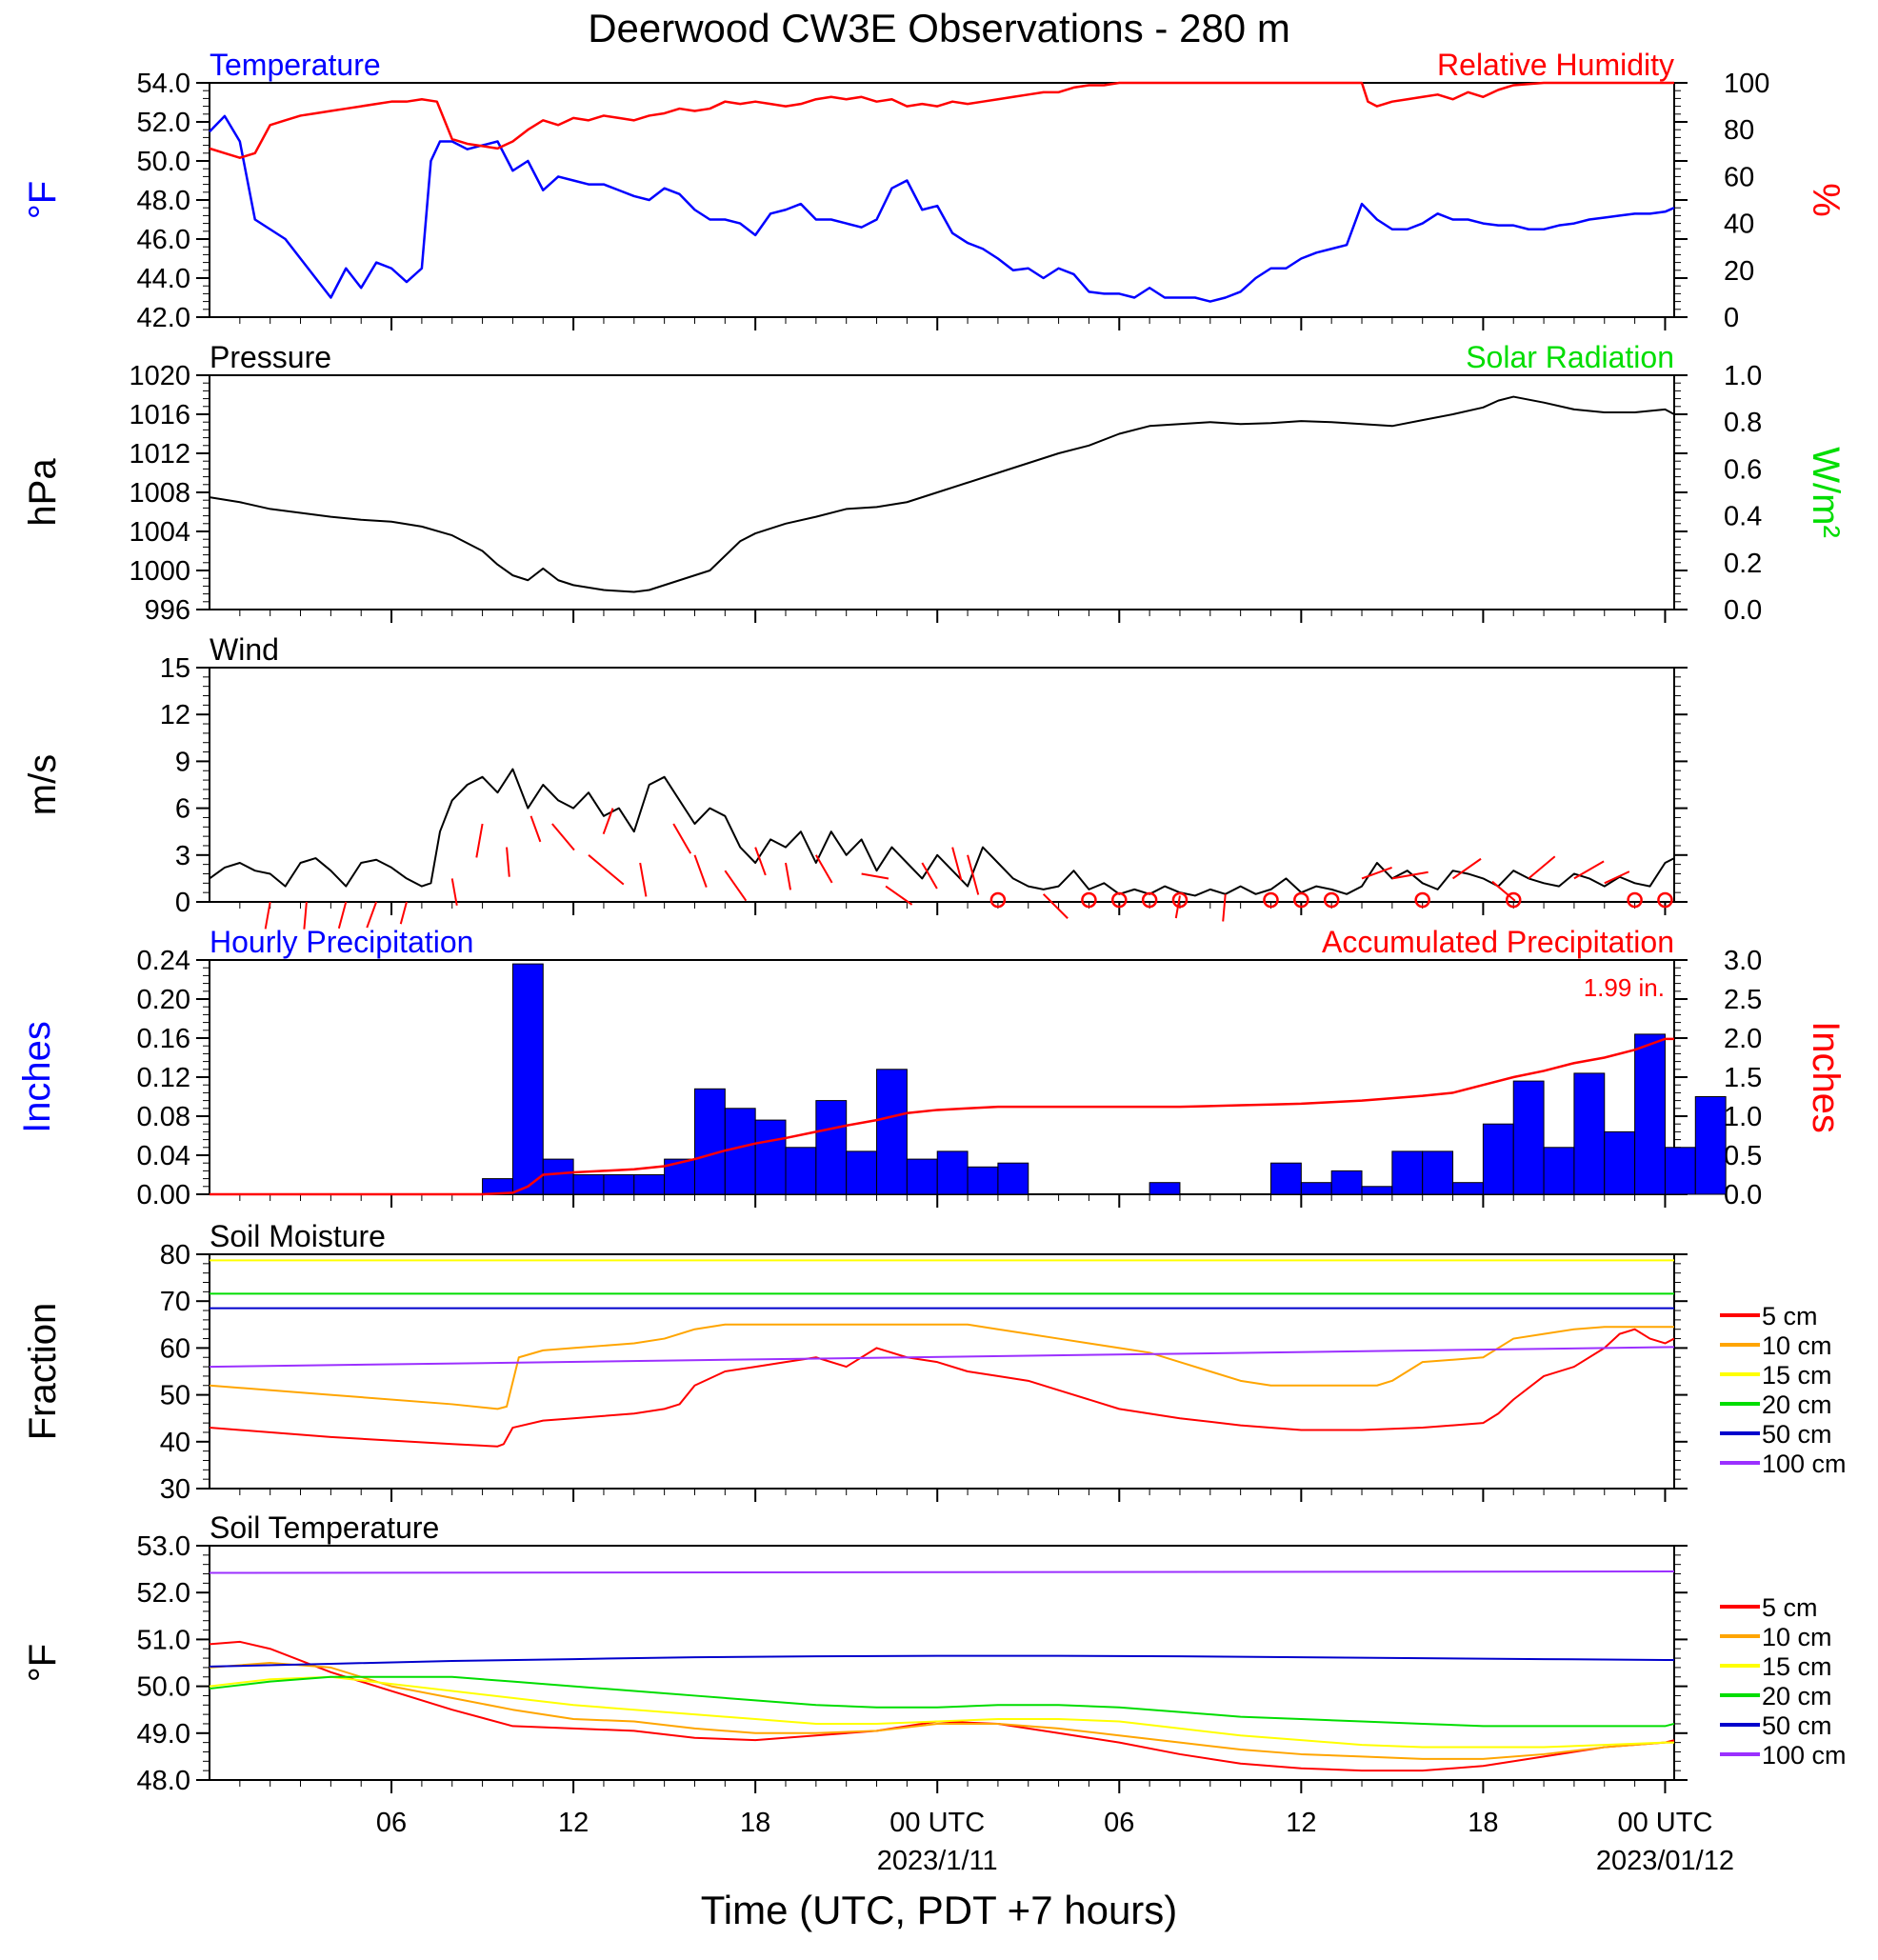  I want to click on y-tick-label-left: 30, so click(175, 1489).